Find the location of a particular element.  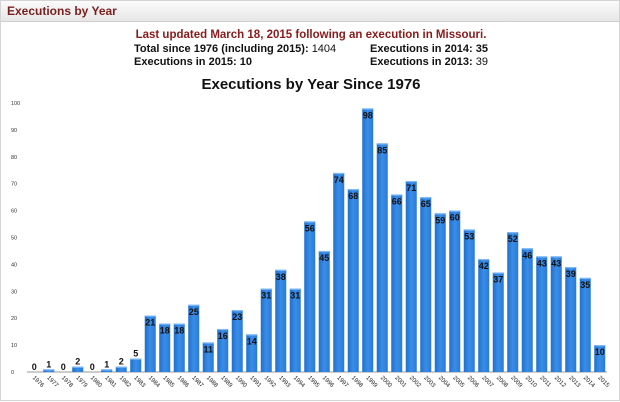

x-tick-label: 2007 is located at coordinates (487, 382).